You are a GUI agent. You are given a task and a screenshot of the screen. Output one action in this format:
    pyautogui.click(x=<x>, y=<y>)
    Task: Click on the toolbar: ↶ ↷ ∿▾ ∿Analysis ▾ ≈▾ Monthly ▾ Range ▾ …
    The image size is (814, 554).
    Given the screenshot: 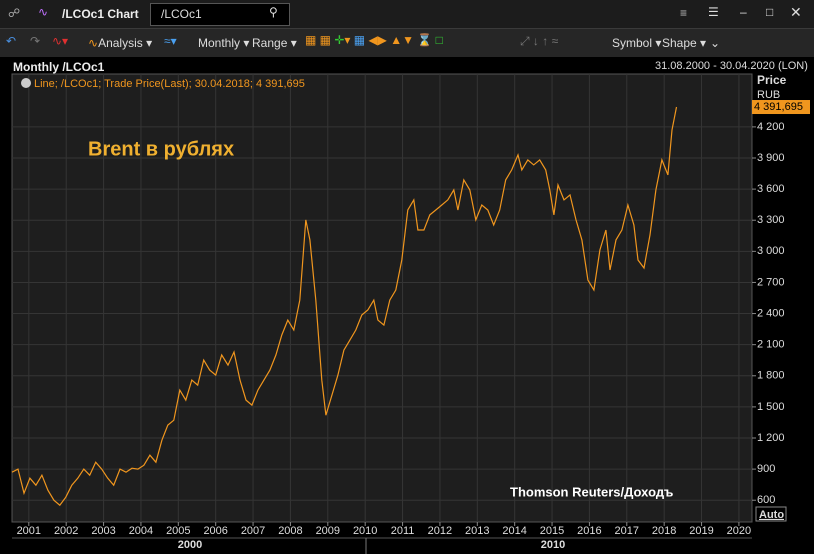 What is the action you would take?
    pyautogui.click(x=407, y=42)
    